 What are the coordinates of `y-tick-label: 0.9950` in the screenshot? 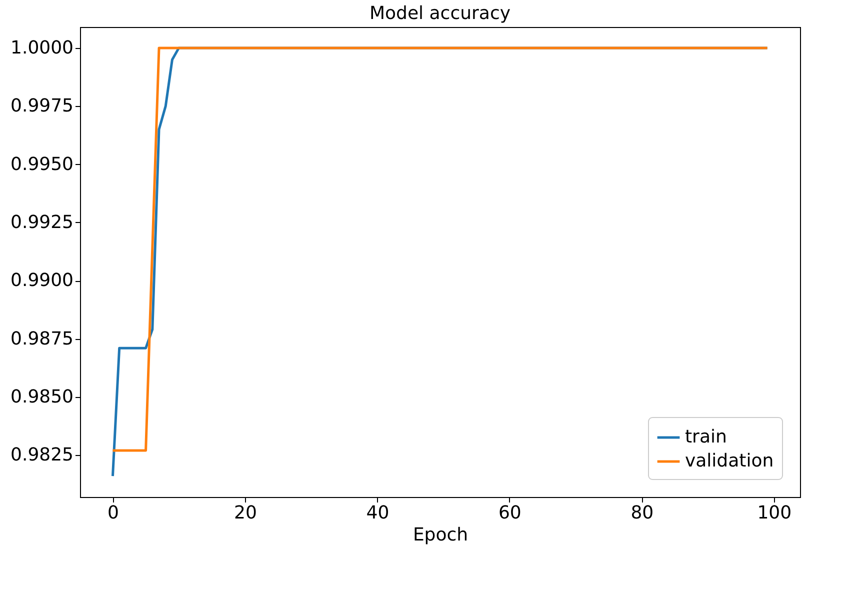 It's located at (42, 164).